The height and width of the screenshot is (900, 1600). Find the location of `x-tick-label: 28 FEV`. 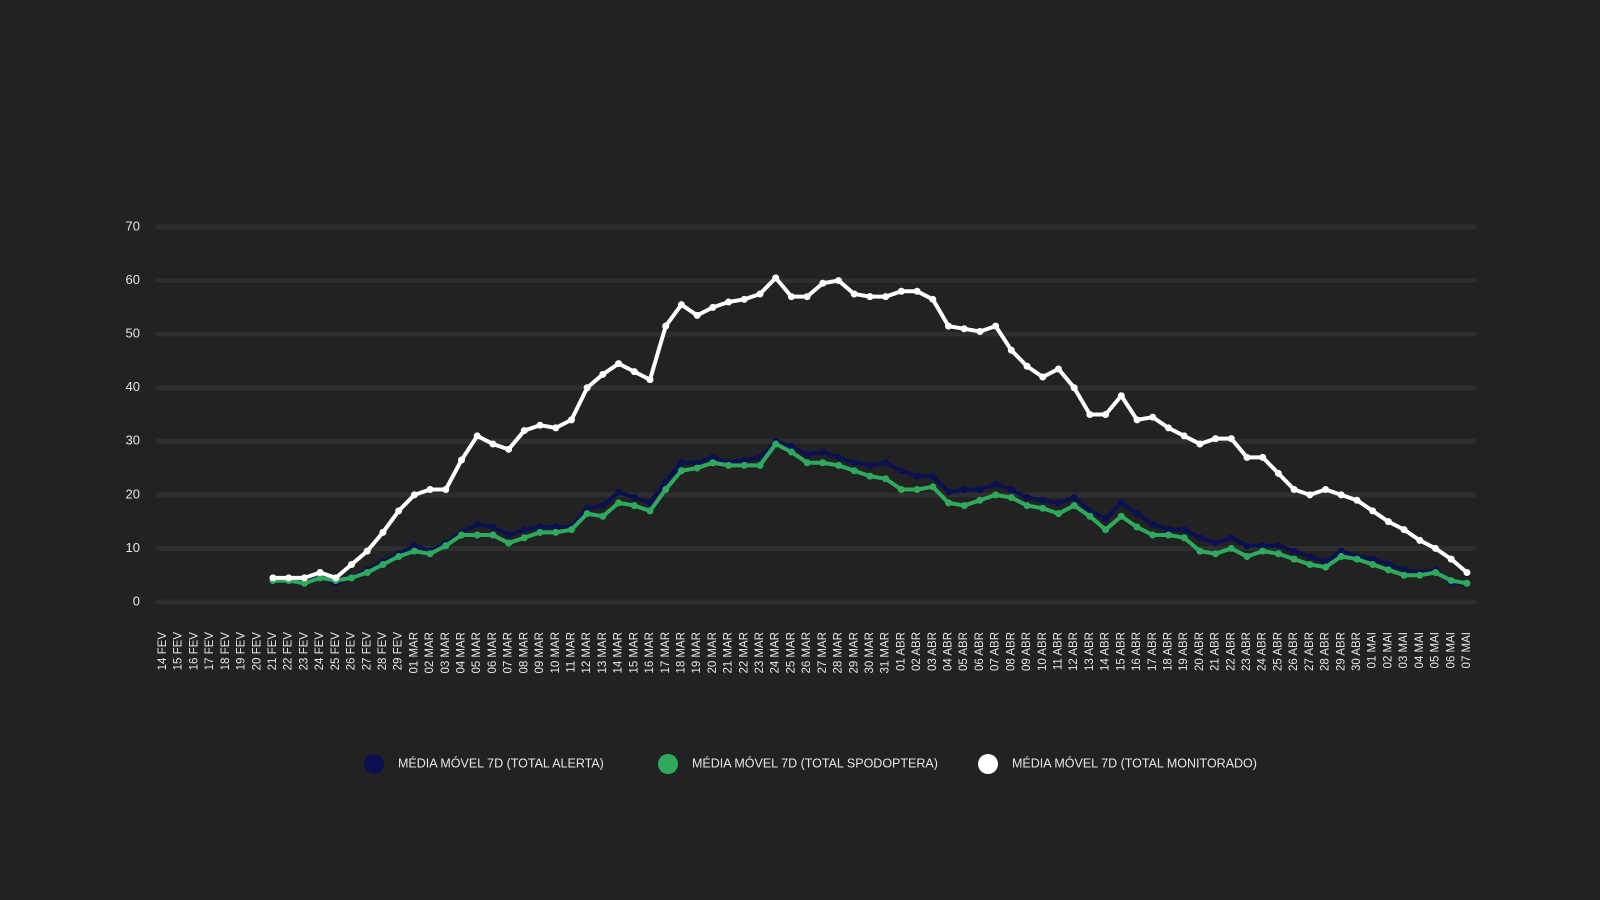

x-tick-label: 28 FEV is located at coordinates (383, 651).